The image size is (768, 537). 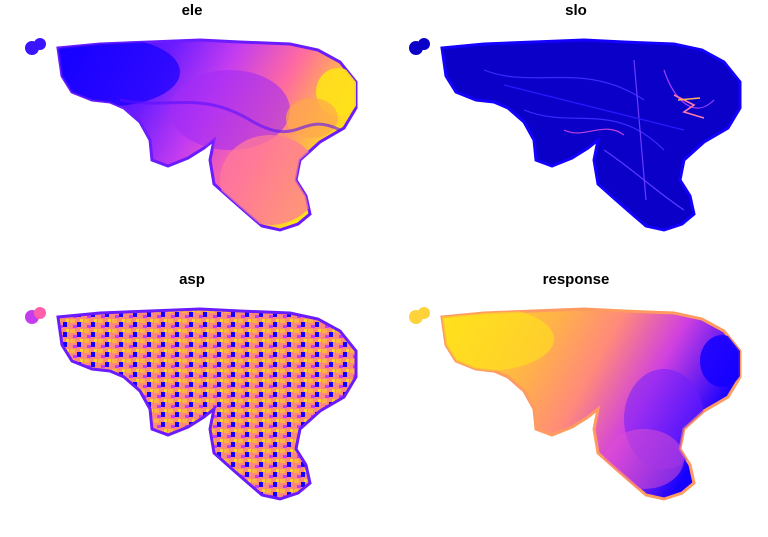 I want to click on panel-title: slo, so click(x=576, y=10).